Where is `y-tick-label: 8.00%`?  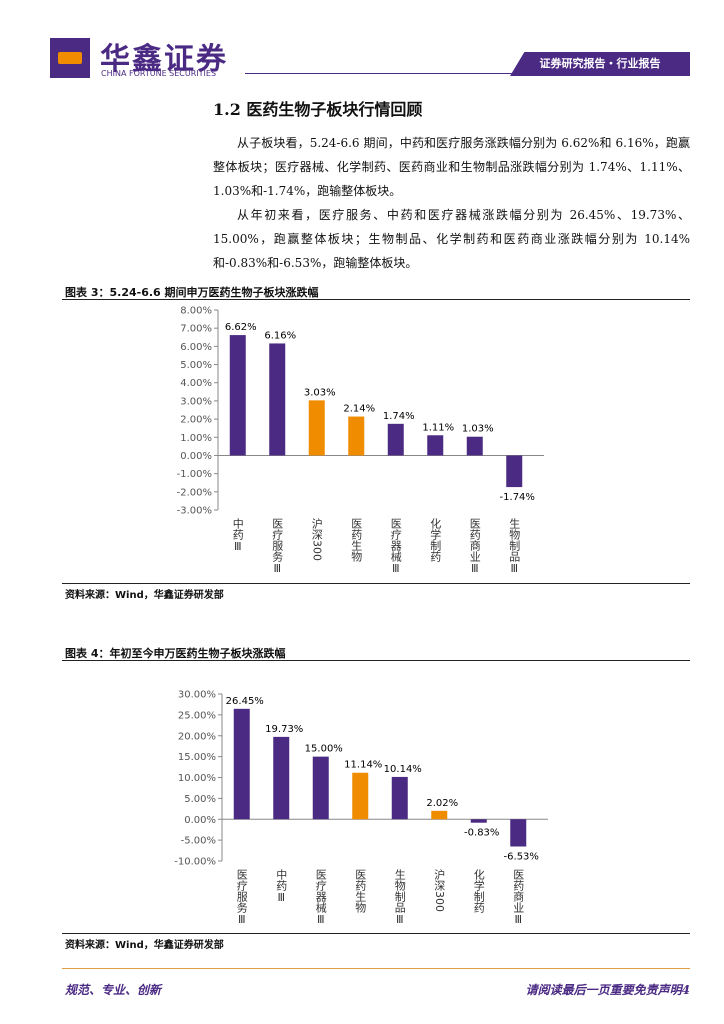
y-tick-label: 8.00% is located at coordinates (196, 311).